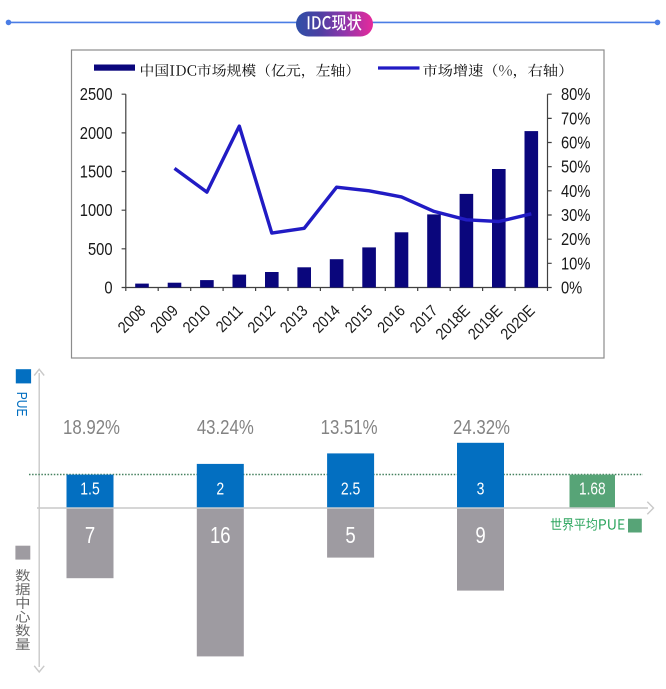 The height and width of the screenshot is (689, 666). Describe the element at coordinates (480, 535) in the screenshot. I see `svg-text: 9` at that location.